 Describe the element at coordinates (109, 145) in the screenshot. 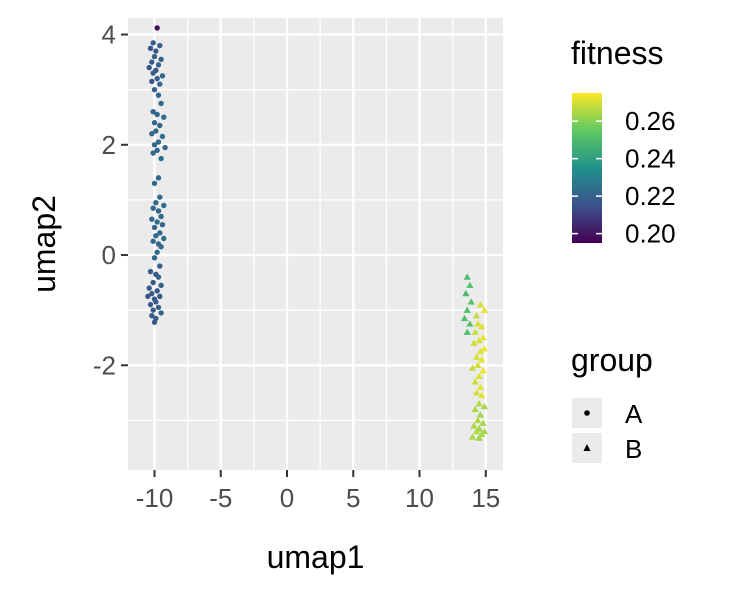

I see `y-tick-label: 2` at that location.